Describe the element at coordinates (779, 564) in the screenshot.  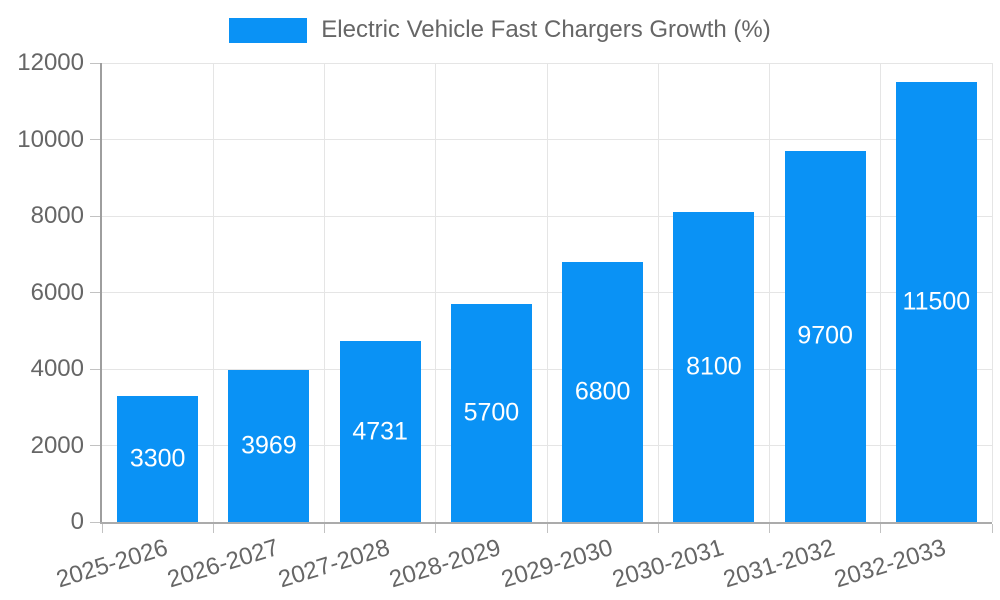
I see `x-tick-label: 2031-2032` at that location.